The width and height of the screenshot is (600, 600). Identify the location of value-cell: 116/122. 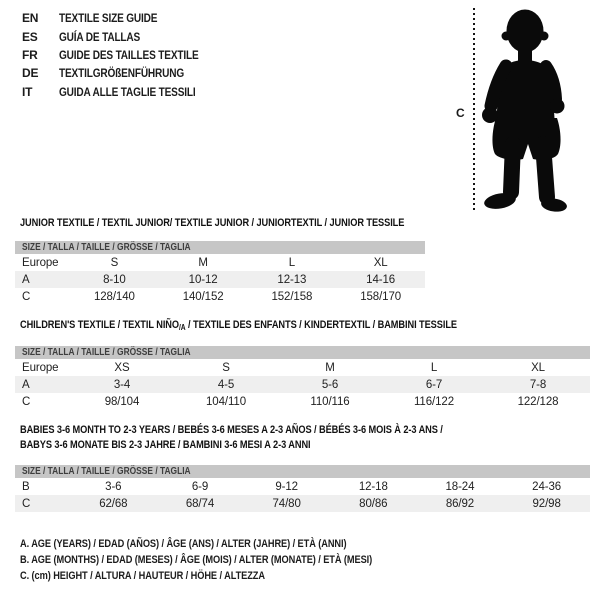
(434, 401).